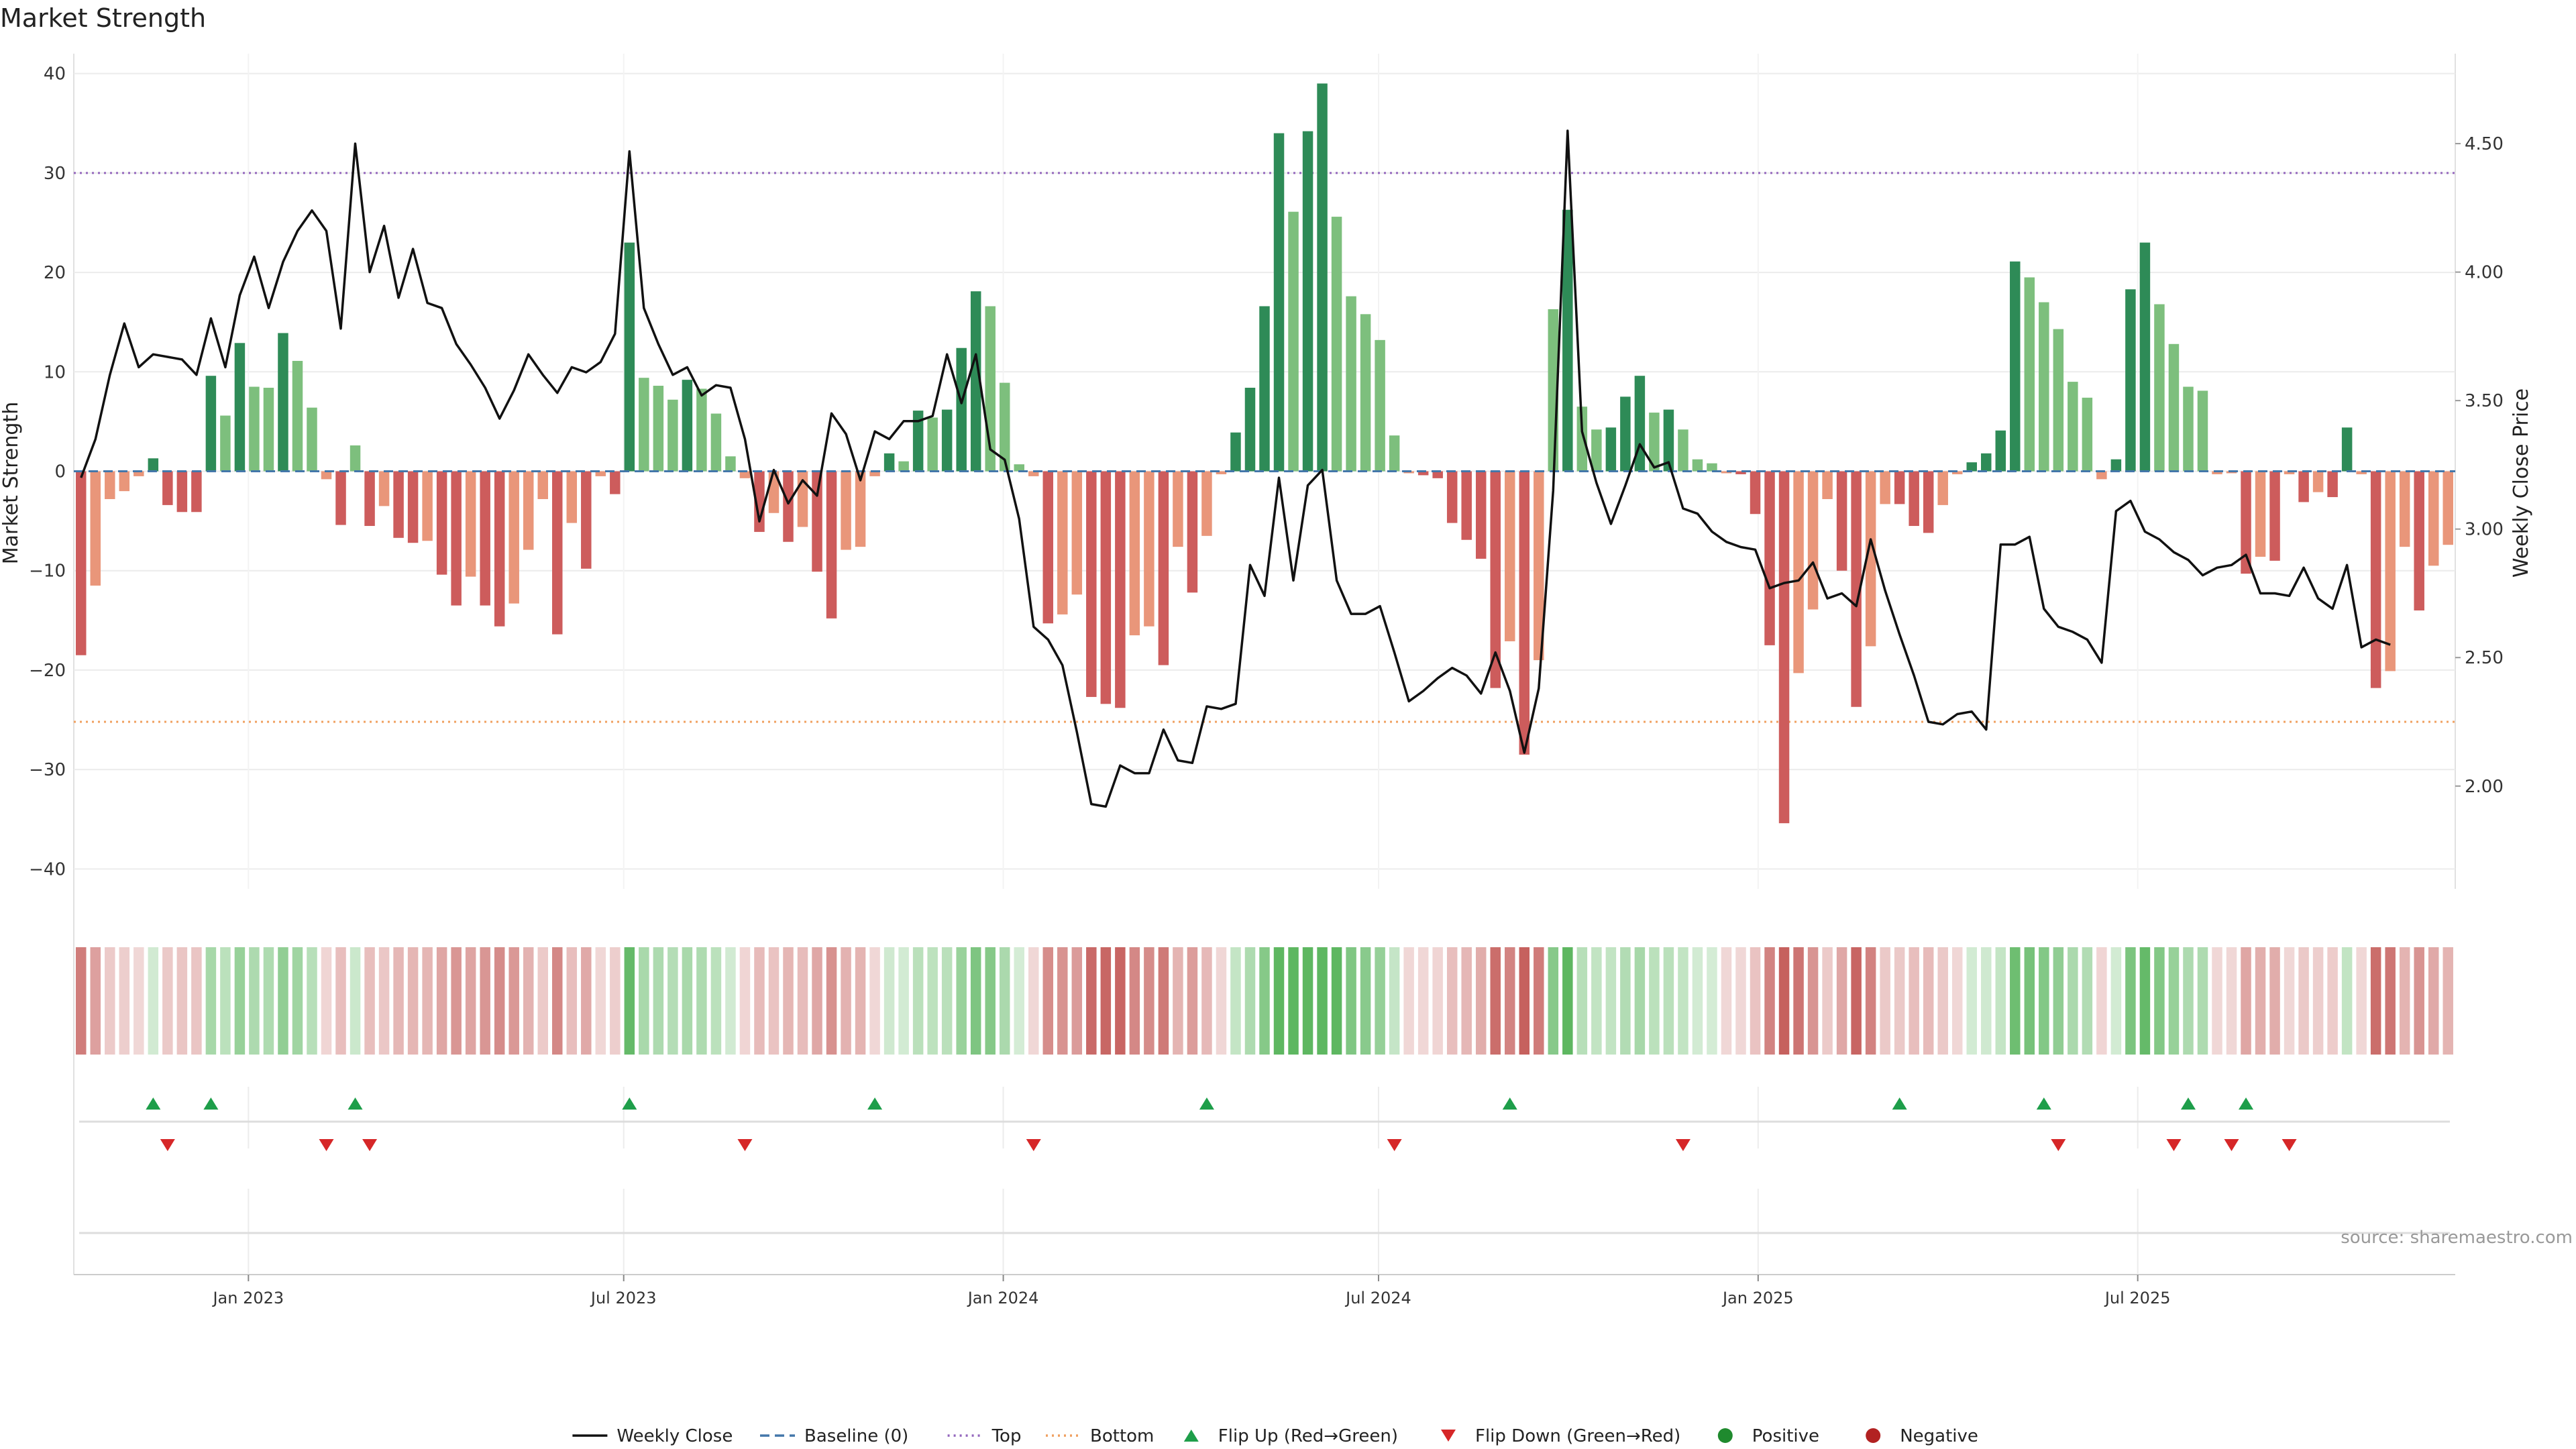 Image resolution: width=2576 pixels, height=1449 pixels. Describe the element at coordinates (103, 18) in the screenshot. I see `chart-title: Market Strength` at that location.